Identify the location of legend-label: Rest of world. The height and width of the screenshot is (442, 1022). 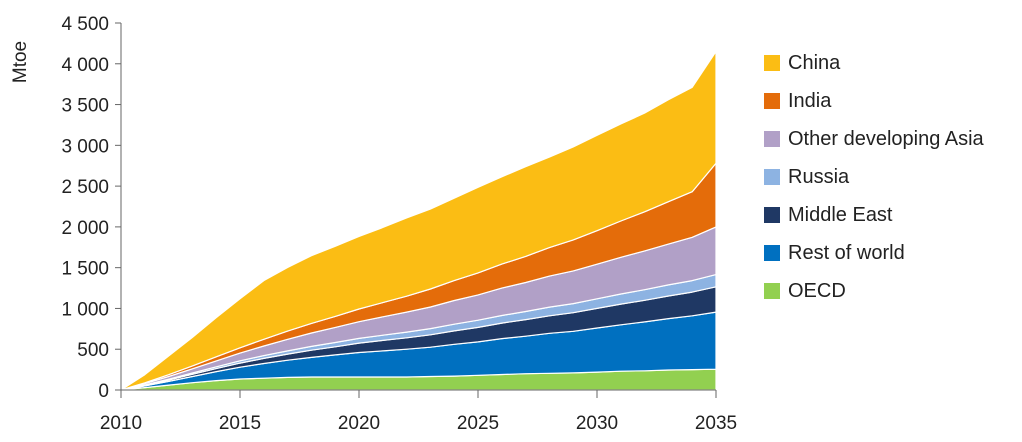
(846, 252).